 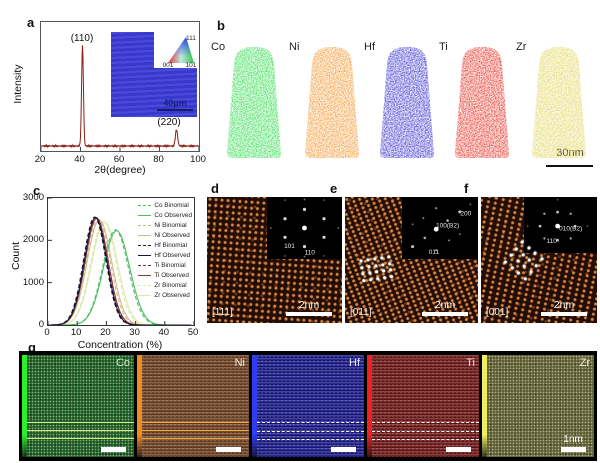 What do you see at coordinates (37, 190) in the screenshot?
I see `panel-c-label: c` at bounding box center [37, 190].